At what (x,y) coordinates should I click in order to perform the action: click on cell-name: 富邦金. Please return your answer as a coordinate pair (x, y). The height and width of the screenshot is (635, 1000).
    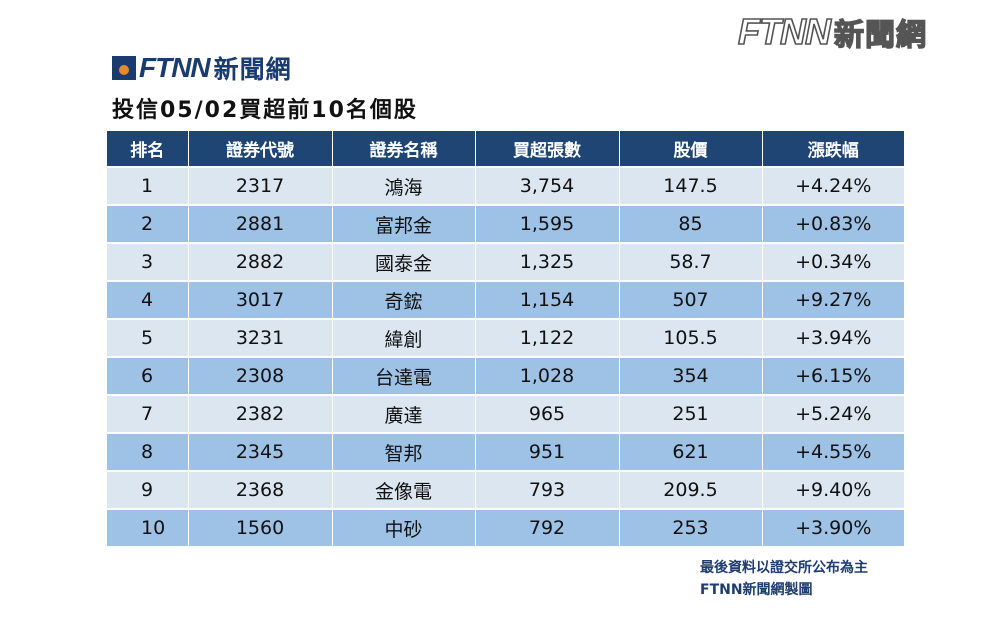
    Looking at the image, I should click on (404, 223).